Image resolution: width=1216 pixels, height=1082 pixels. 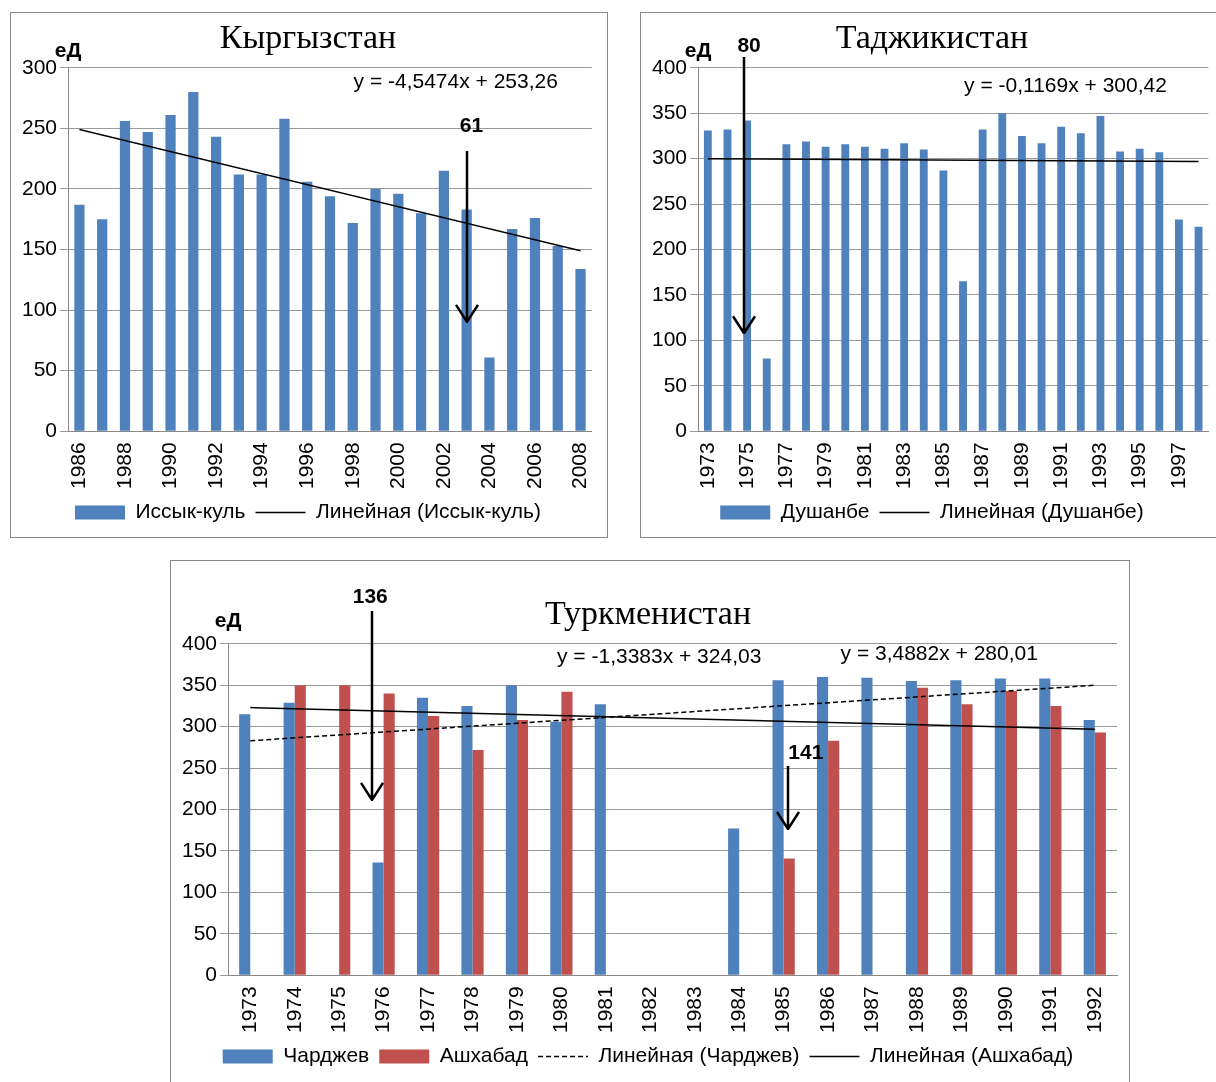 What do you see at coordinates (659, 655) in the screenshot?
I see `annotation: y = -1,3383x + 324,03` at bounding box center [659, 655].